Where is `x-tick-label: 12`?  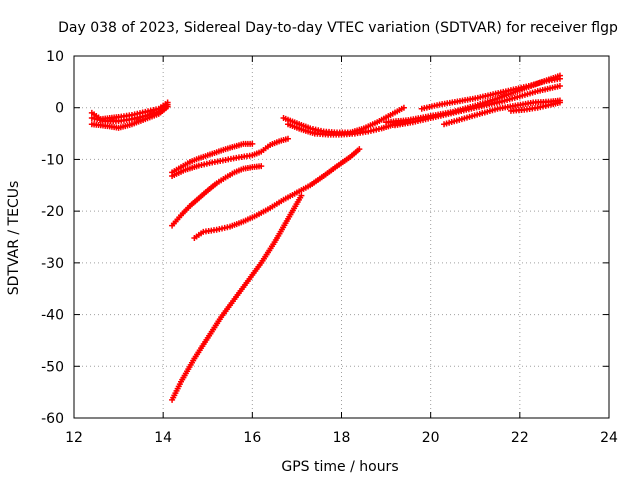 x-tick-label: 12 is located at coordinates (74, 438).